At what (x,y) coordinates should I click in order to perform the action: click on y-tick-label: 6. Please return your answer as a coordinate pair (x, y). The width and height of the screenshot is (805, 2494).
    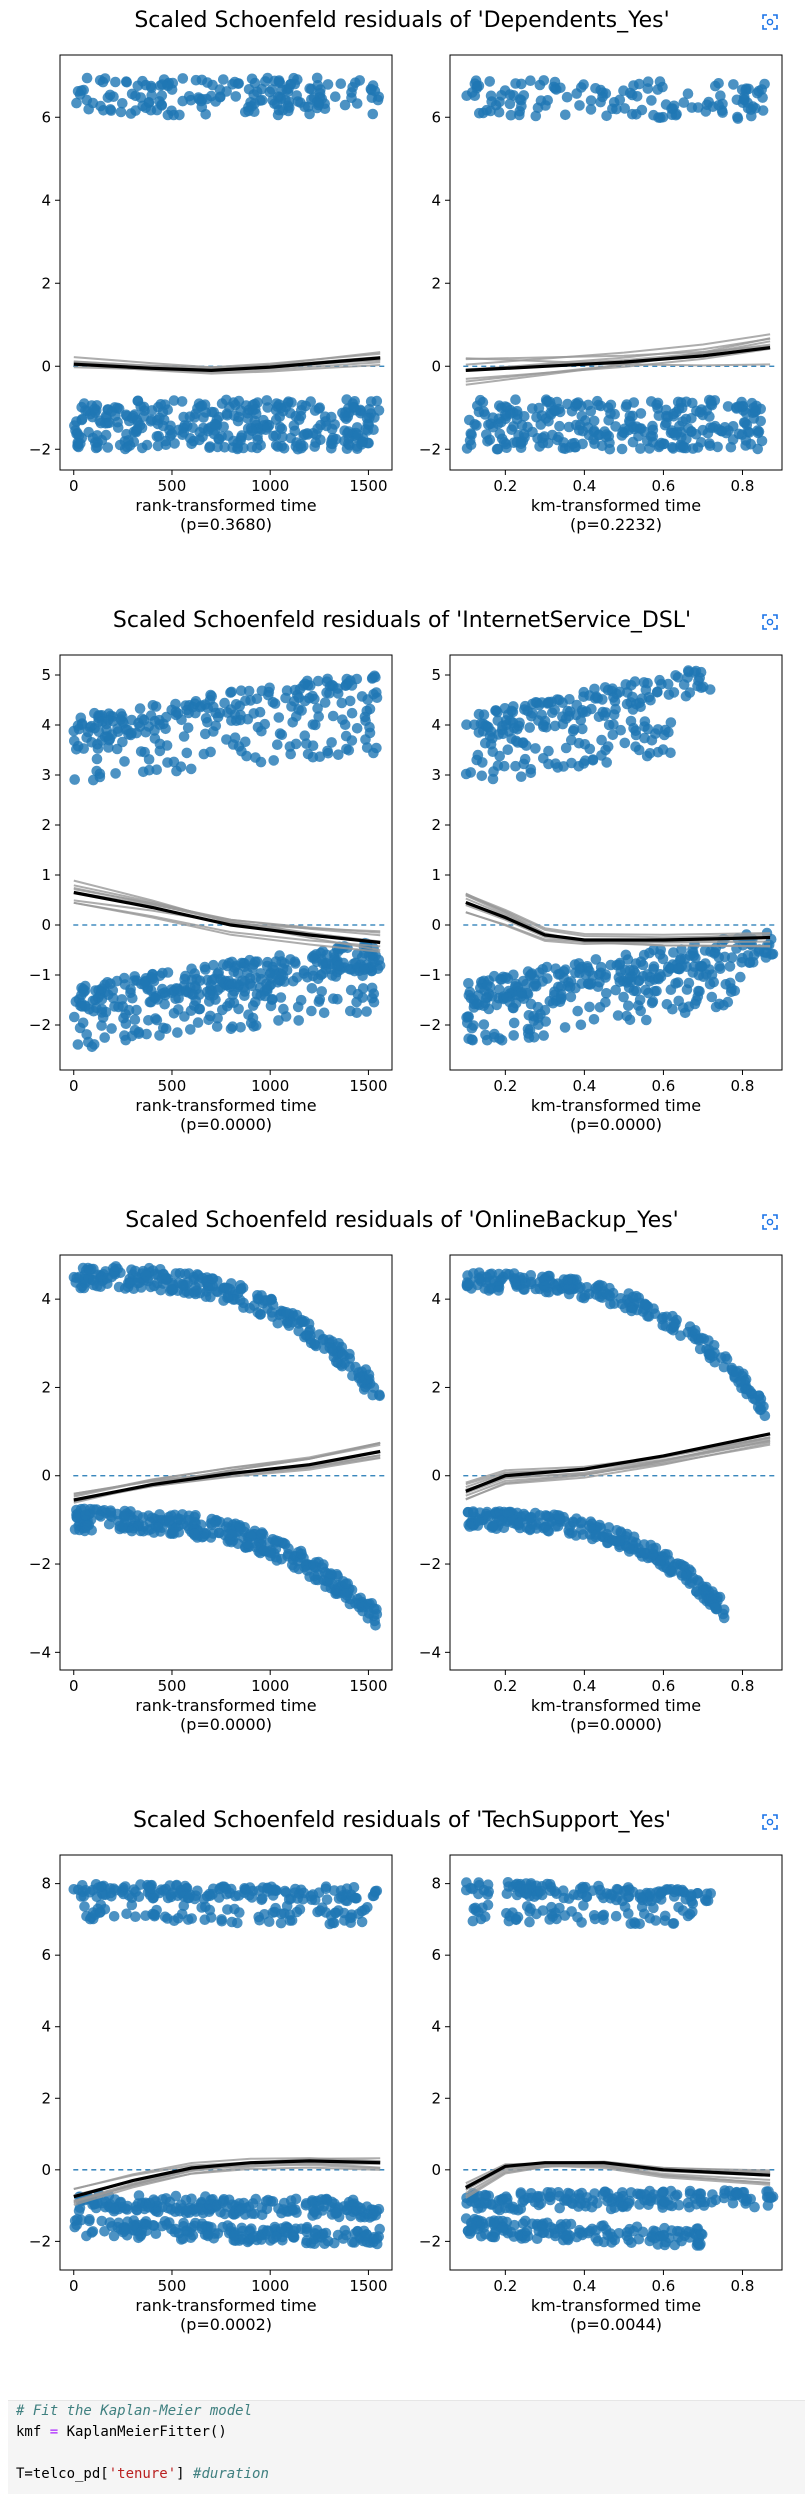
    Looking at the image, I should click on (46, 1955).